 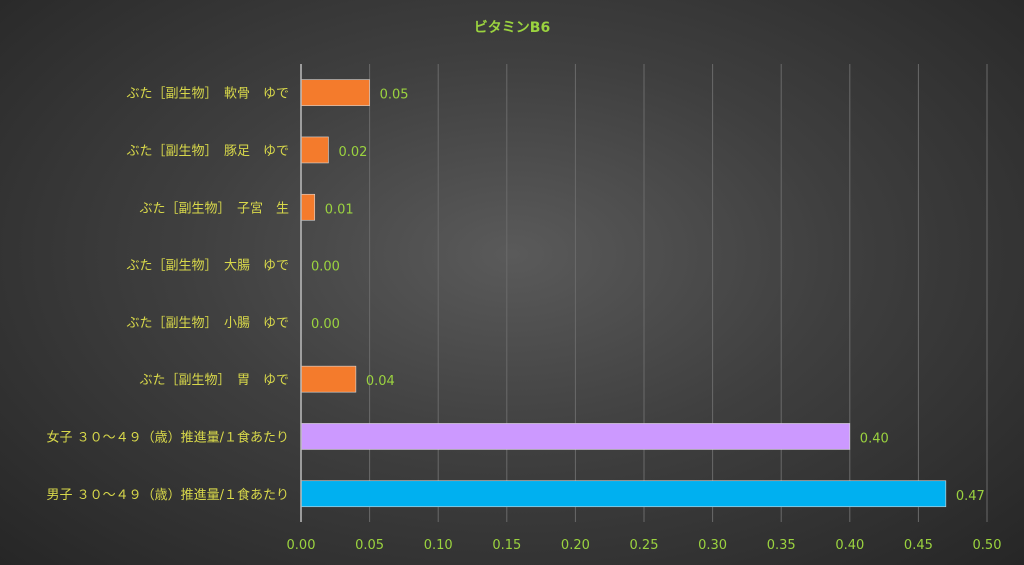 I want to click on x-tick-label: 0.10, so click(x=438, y=545).